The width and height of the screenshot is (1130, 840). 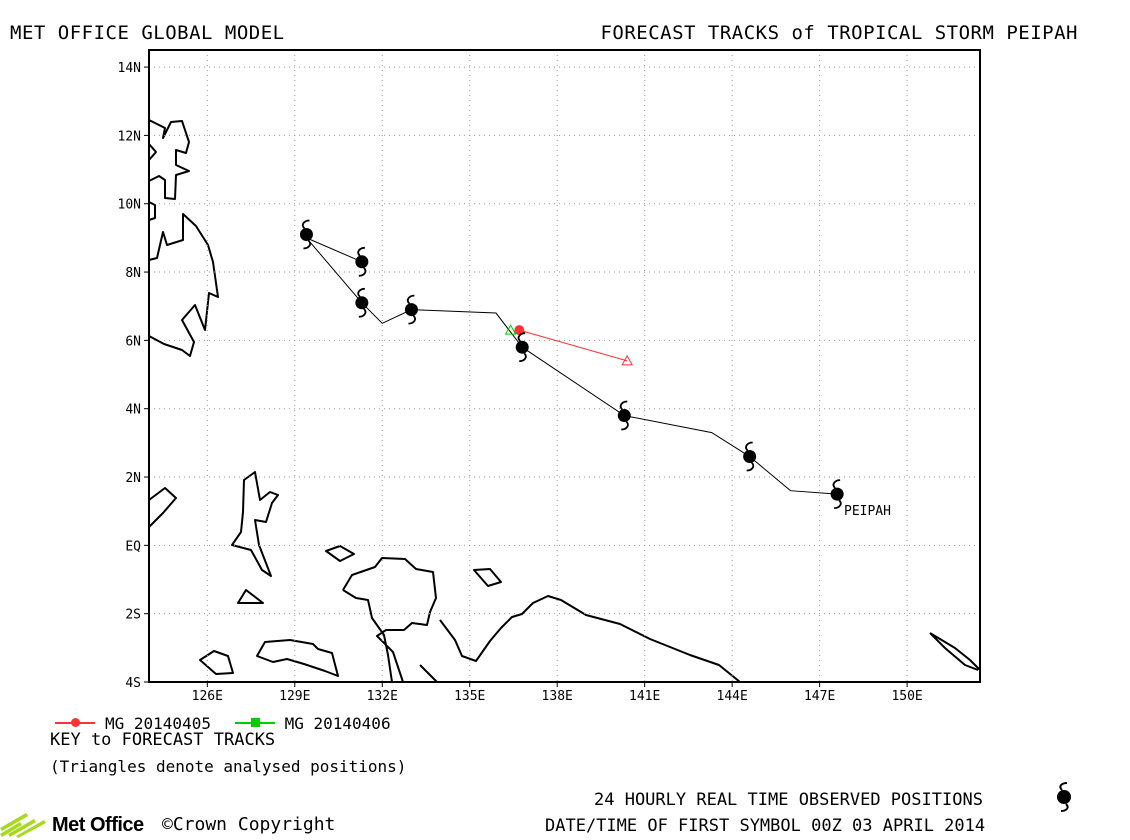 I want to click on lon-tick-label: 126E, so click(x=207, y=694).